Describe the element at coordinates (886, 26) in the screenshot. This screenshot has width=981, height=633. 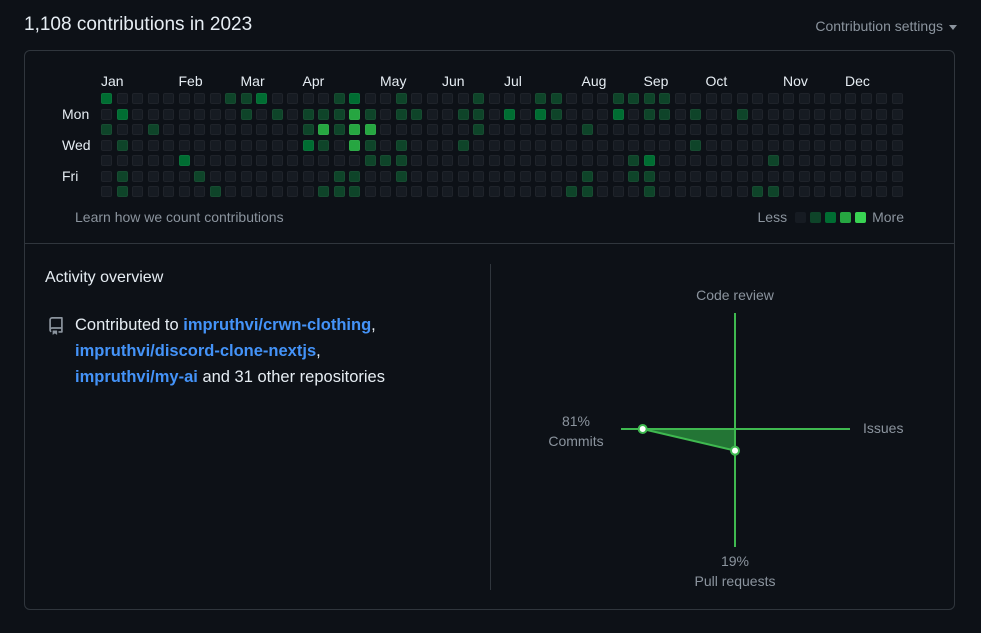
I see `contribution-settings-dropdown: Contribution settings` at that location.